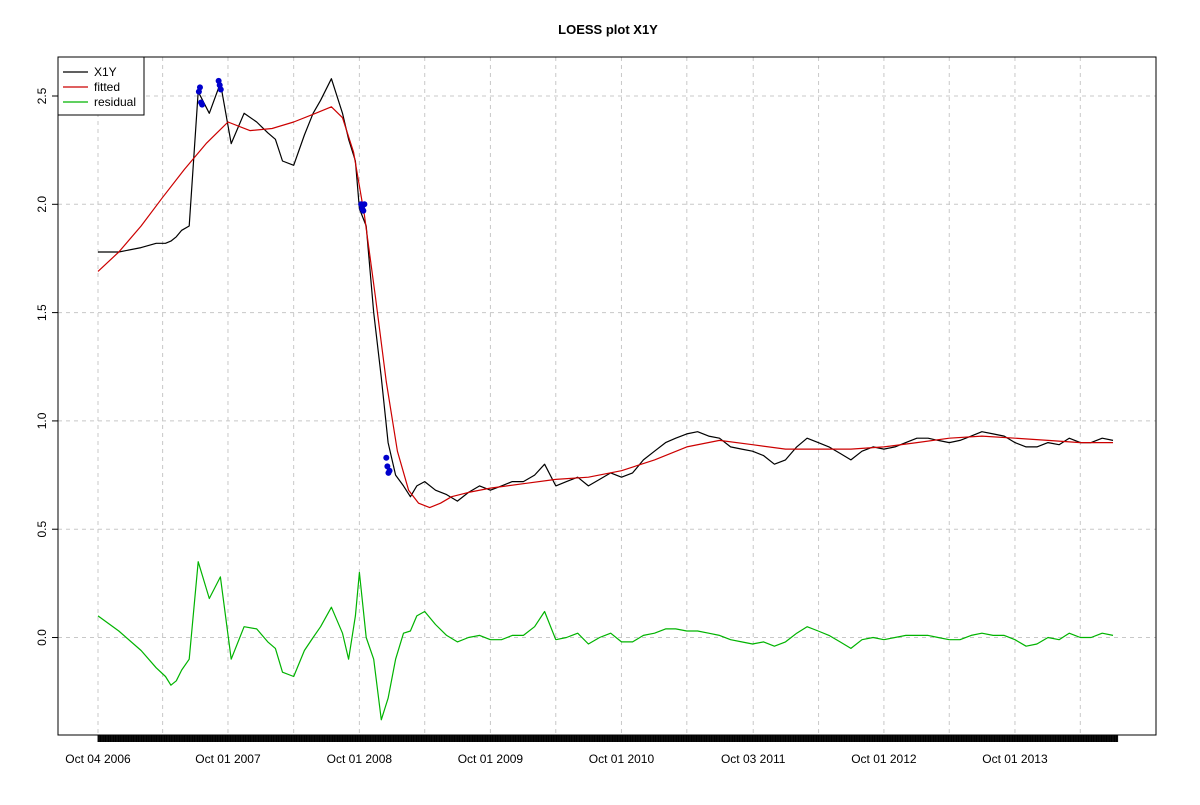 This screenshot has height=805, width=1200. I want to click on x-tick-label: Oct 01 2009, so click(491, 759).